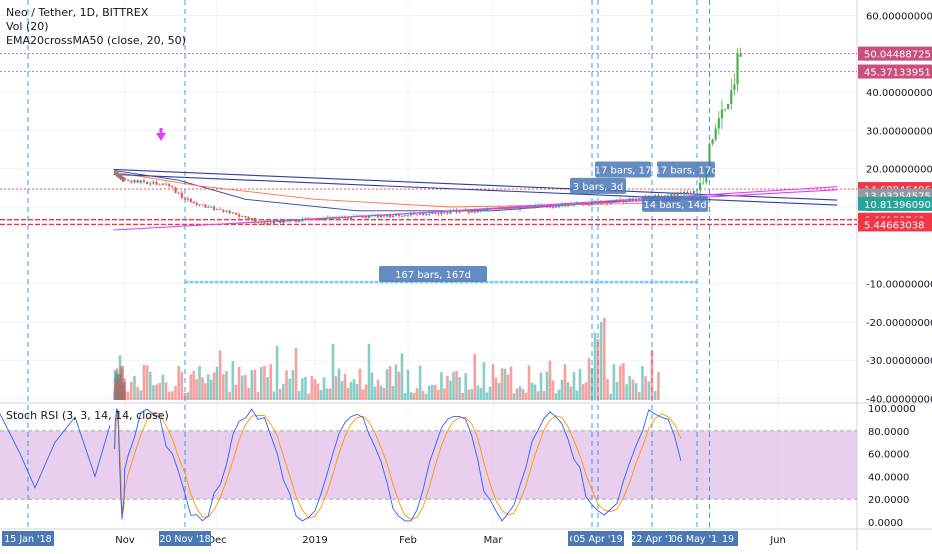 The height and width of the screenshot is (554, 932). I want to click on volume-legend: Vol (20), so click(27, 26).